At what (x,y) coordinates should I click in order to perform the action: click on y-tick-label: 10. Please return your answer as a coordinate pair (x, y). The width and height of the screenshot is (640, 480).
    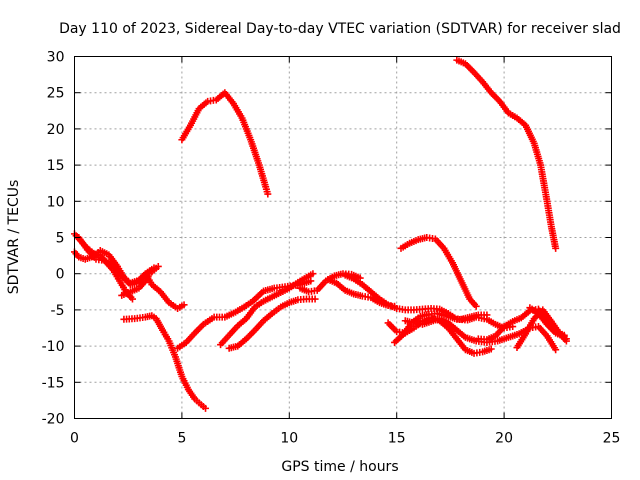
    Looking at the image, I should click on (56, 202).